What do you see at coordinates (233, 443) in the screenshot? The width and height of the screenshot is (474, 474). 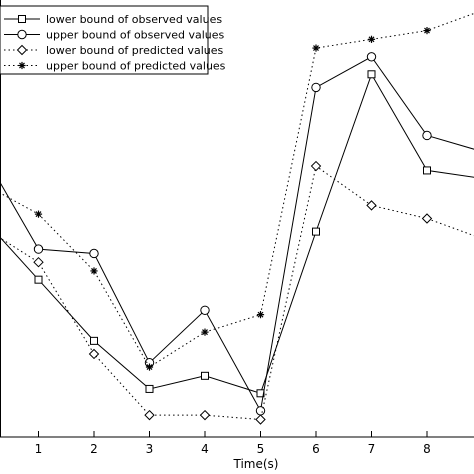 I see `x-ticks: 1 2 3 4 5 6 7 8` at bounding box center [233, 443].